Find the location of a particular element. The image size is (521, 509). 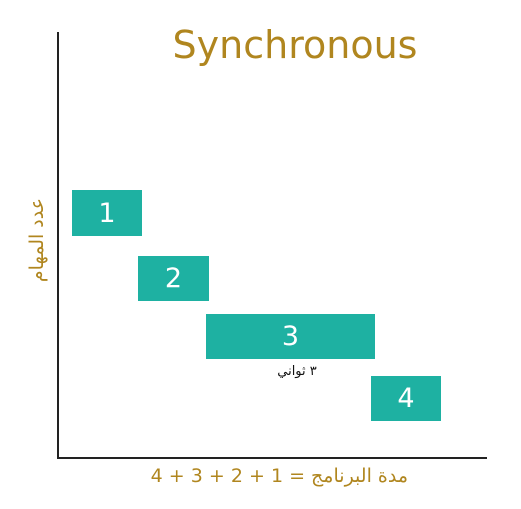

task-duration-label: ٣ ثواني is located at coordinates (297, 371).